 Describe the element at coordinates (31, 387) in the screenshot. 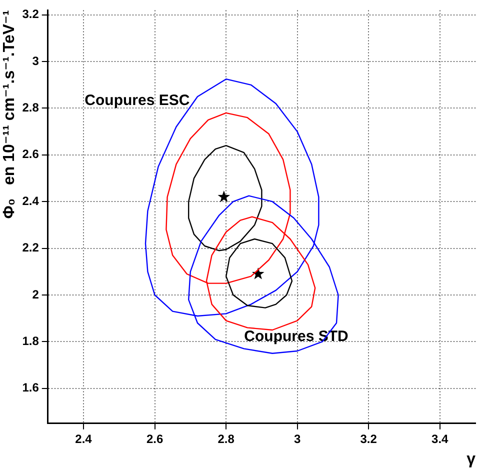

I see `y-tick-label: 1.6` at that location.